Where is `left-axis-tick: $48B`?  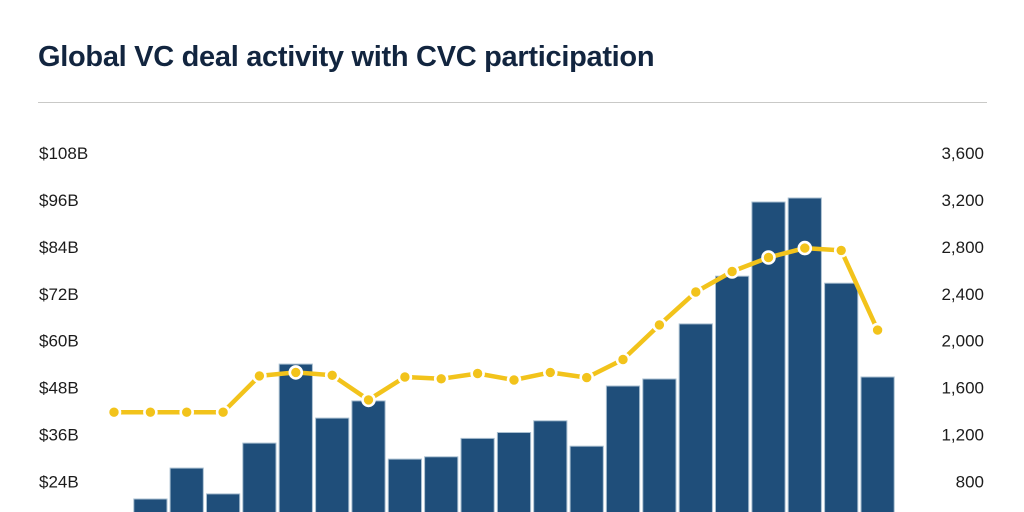
left-axis-tick: $48B is located at coordinates (59, 388).